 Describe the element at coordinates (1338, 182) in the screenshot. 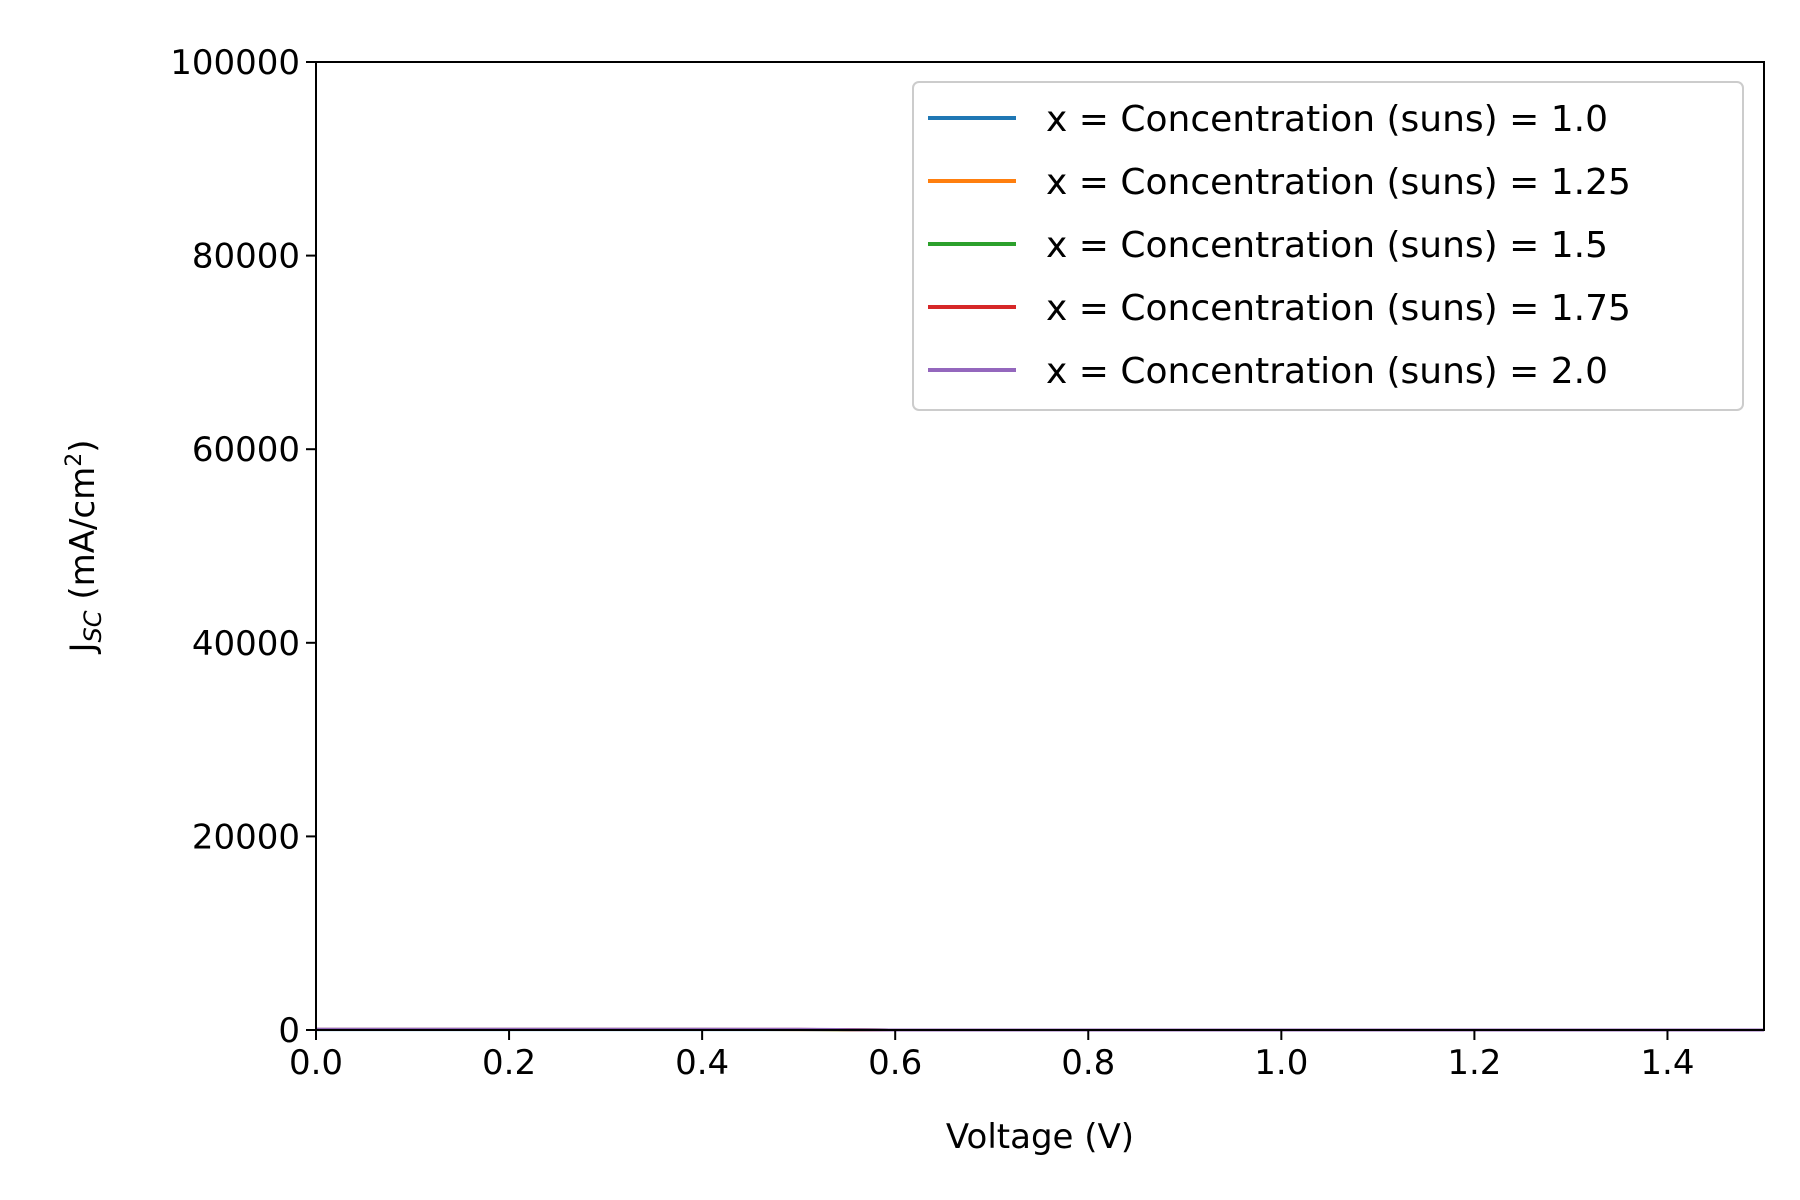

I see `legend-label-1: x = Concentration (suns) = 1.25` at that location.